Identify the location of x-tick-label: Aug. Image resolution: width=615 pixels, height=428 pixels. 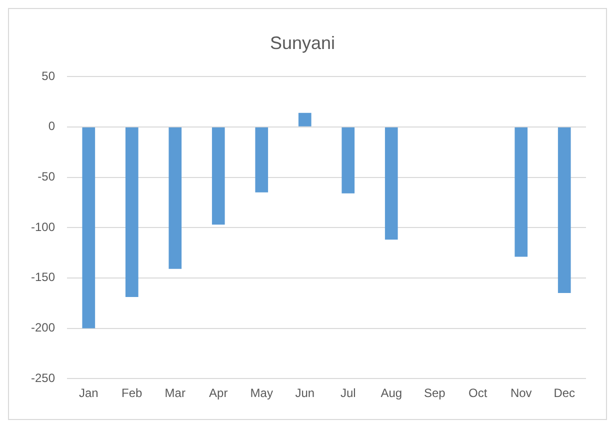
(391, 393).